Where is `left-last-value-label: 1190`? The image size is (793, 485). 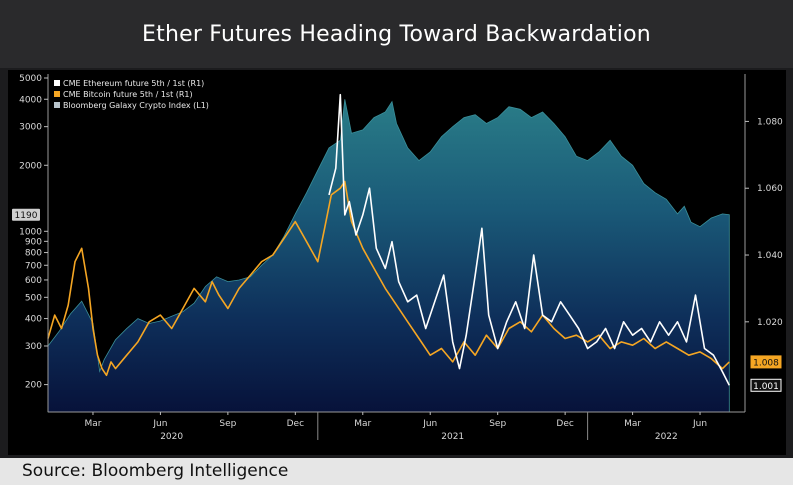
left-last-value-label: 1190 is located at coordinates (26, 216).